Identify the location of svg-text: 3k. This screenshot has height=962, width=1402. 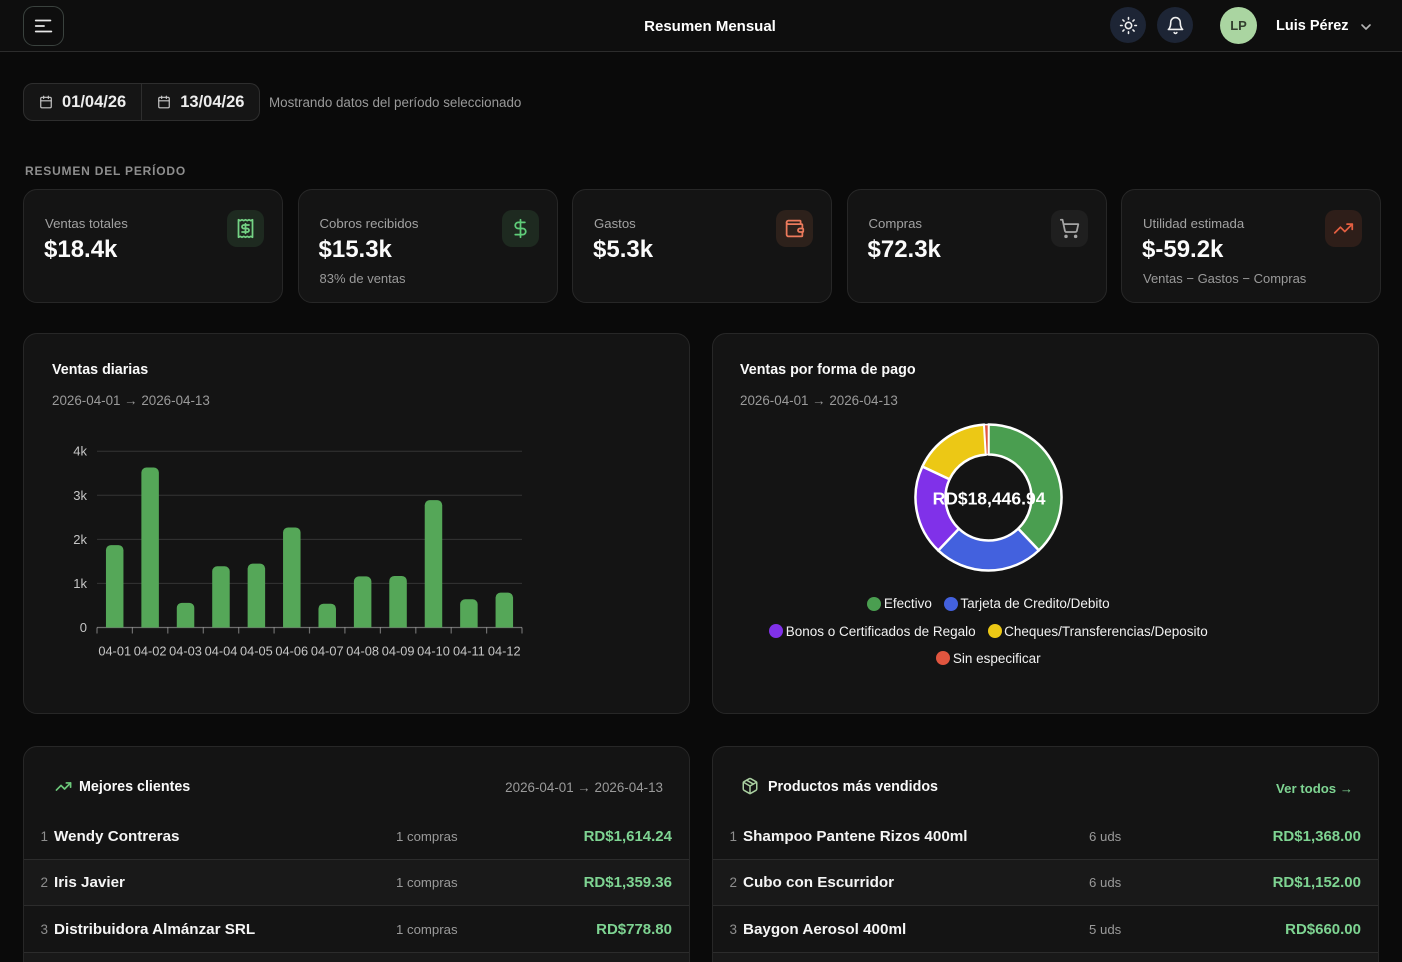
(80, 495).